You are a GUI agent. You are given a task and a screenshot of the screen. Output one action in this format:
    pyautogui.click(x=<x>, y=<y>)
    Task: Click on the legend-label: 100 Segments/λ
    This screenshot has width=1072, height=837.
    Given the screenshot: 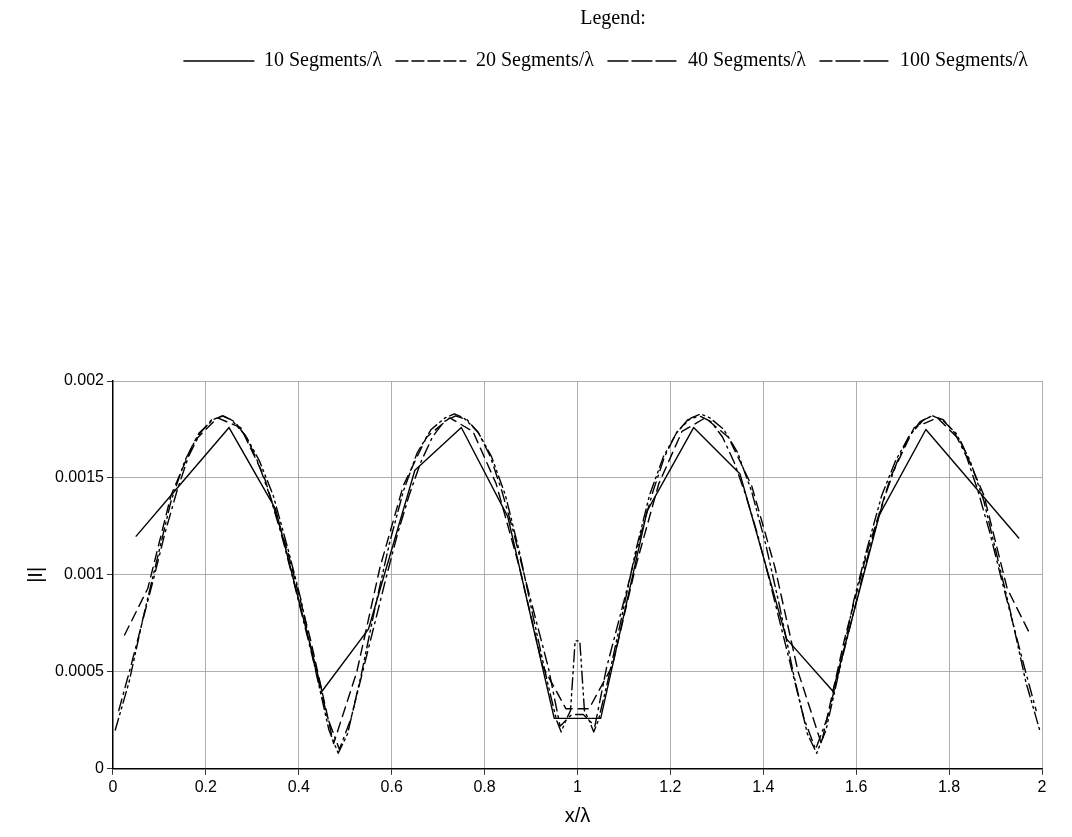 What is the action you would take?
    pyautogui.click(x=964, y=60)
    